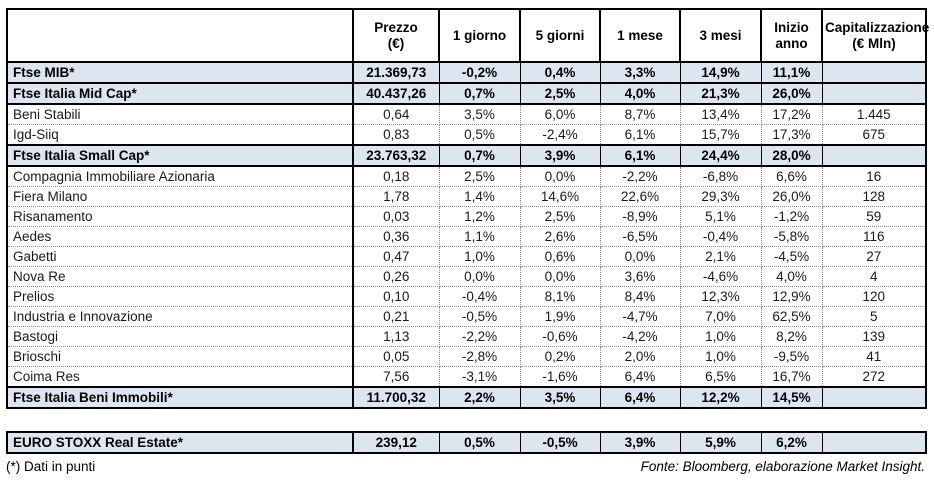 The image size is (934, 484). Describe the element at coordinates (180, 72) in the screenshot. I see `row-name: Ftse MIB*` at that location.